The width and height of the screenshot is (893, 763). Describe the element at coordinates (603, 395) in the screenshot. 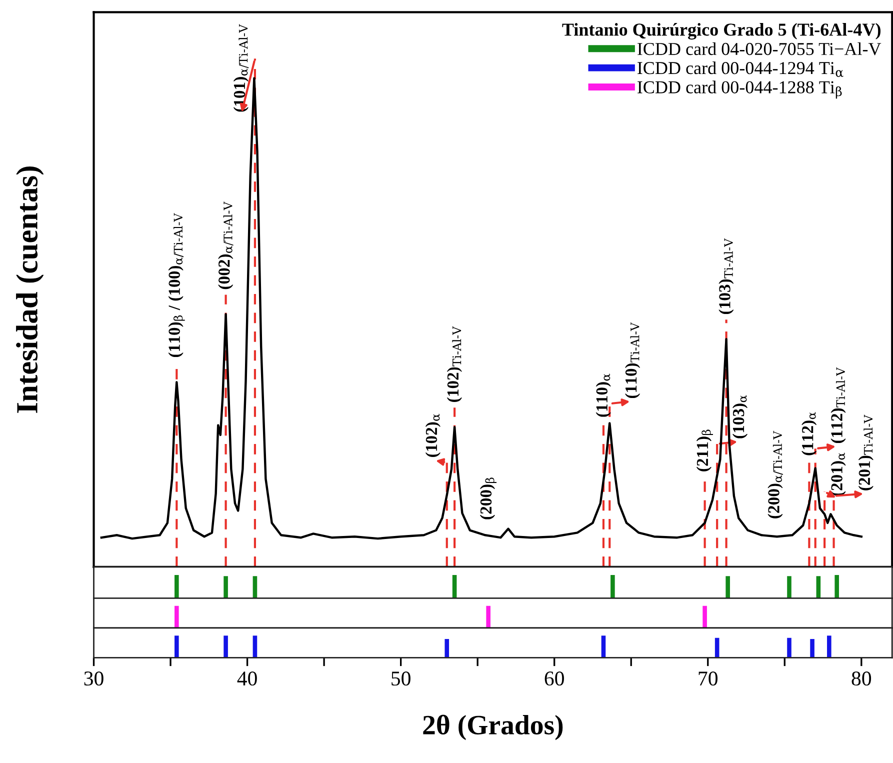

I see `ref-line-label: (110)$_{α}$` at that location.